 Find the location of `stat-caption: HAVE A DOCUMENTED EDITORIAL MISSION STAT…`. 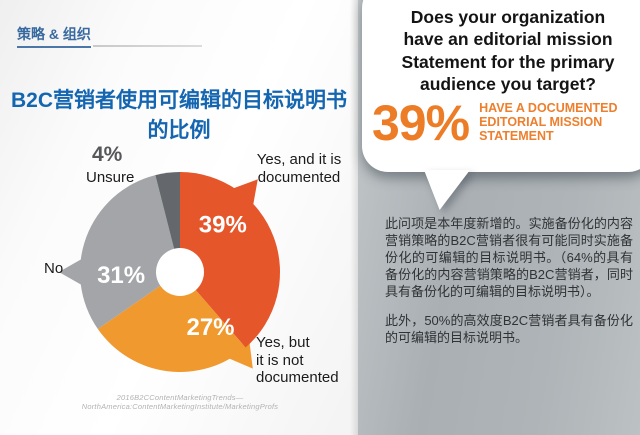

stat-caption: HAVE A DOCUMENTED EDITORIAL MISSION STAT… is located at coordinates (548, 122).